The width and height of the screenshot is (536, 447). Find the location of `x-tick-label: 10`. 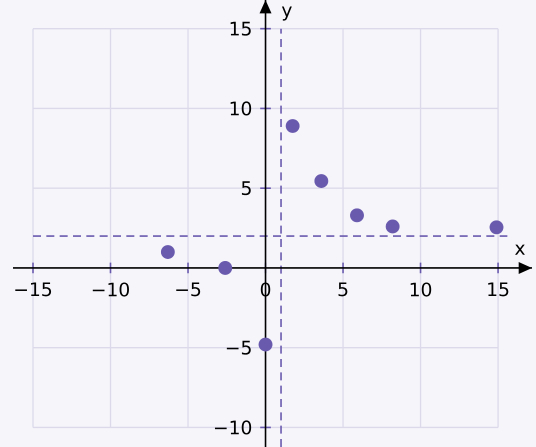

x-tick-label: 10 is located at coordinates (421, 289).